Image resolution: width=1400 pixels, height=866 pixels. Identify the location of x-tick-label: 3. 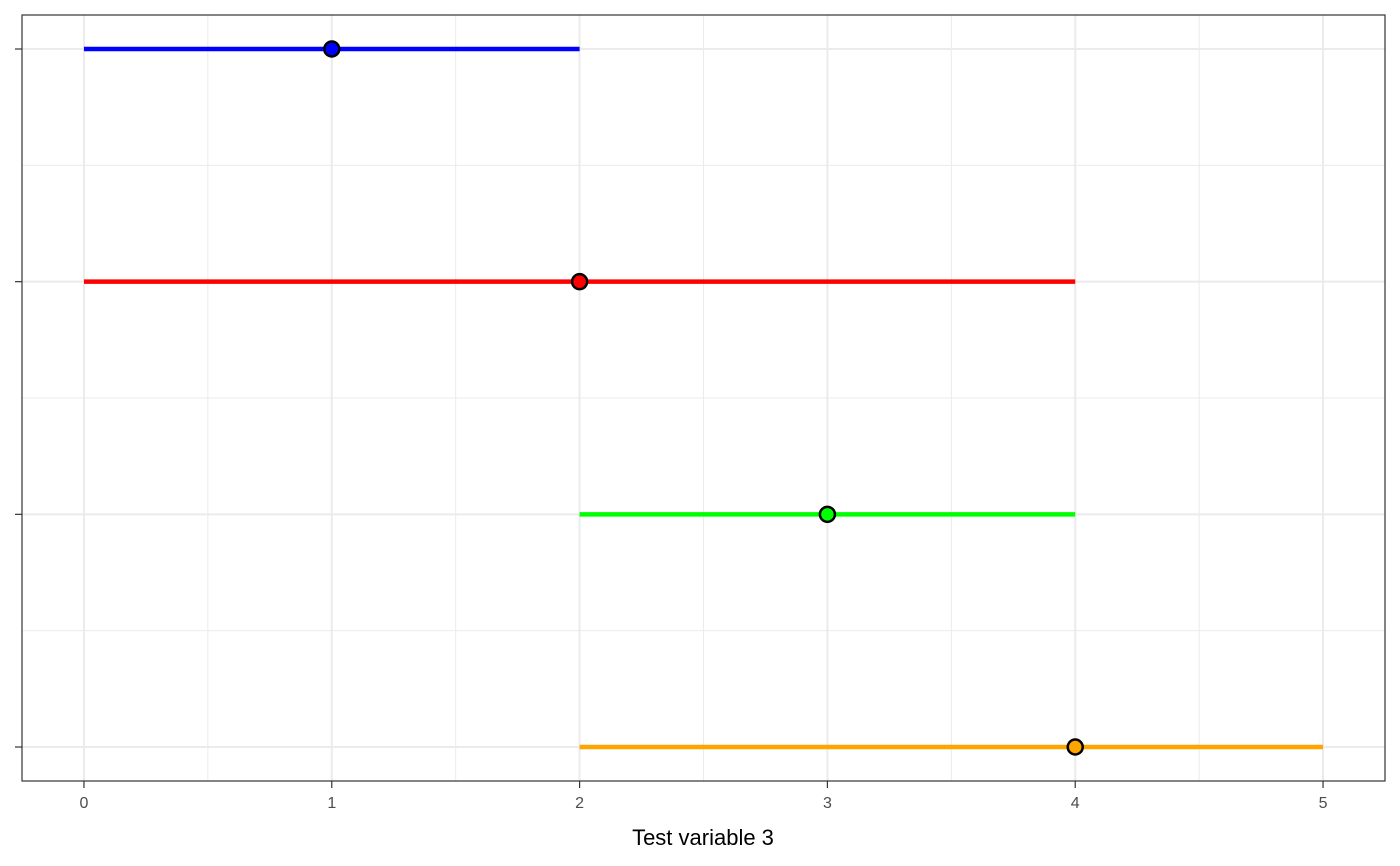
(827, 803).